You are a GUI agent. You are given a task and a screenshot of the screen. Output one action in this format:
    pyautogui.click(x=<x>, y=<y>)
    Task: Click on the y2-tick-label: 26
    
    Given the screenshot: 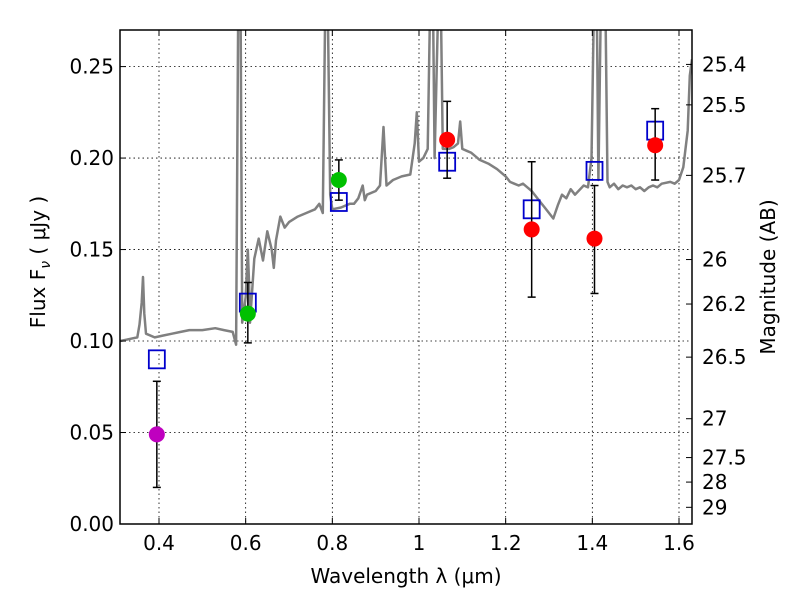 What is the action you would take?
    pyautogui.click(x=714, y=260)
    